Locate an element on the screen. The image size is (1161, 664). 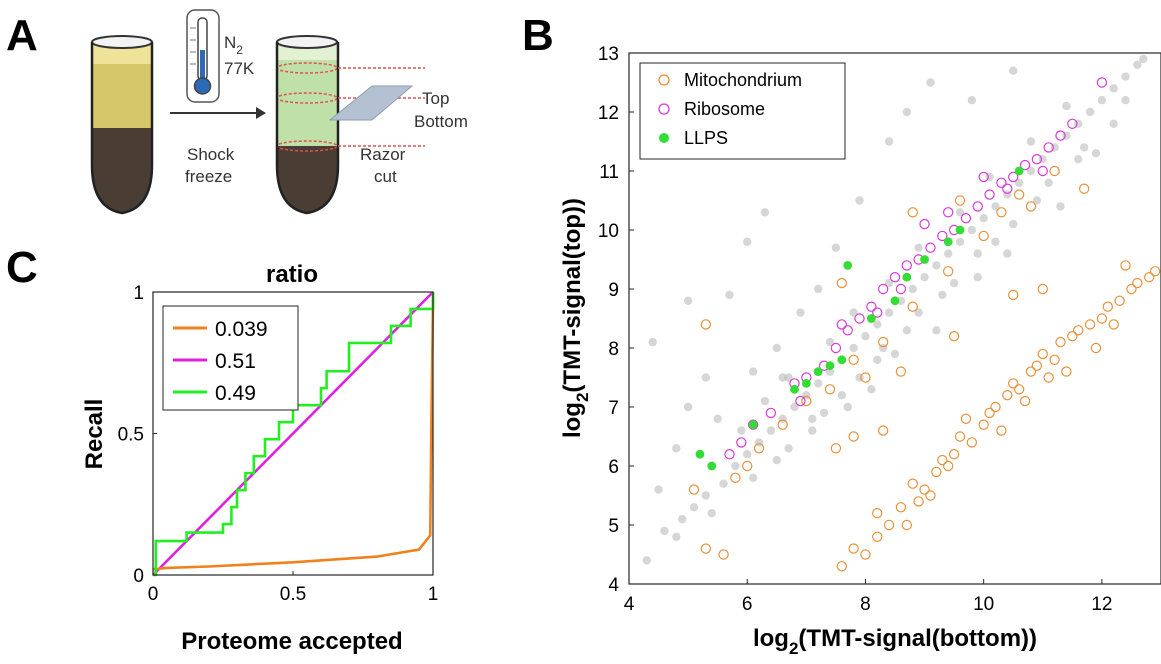
chart-b-xtick-label: 8 is located at coordinates (865, 604).